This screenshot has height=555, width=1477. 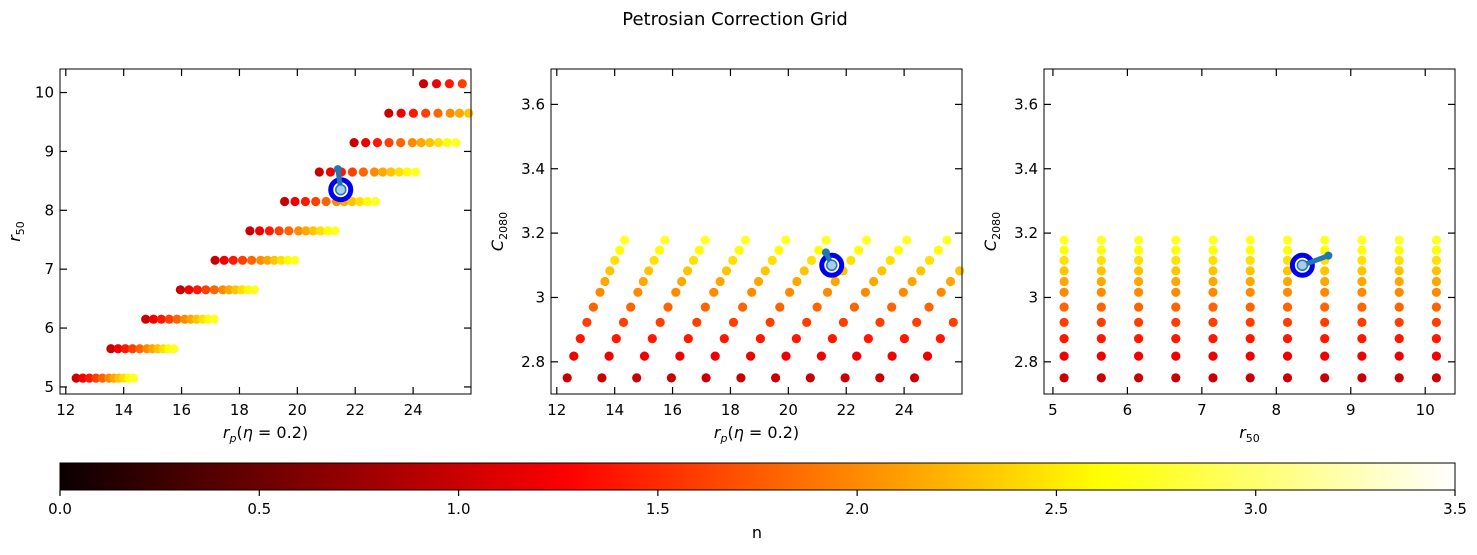 What do you see at coordinates (1053, 410) in the screenshot?
I see `x-tick-label: 5` at bounding box center [1053, 410].